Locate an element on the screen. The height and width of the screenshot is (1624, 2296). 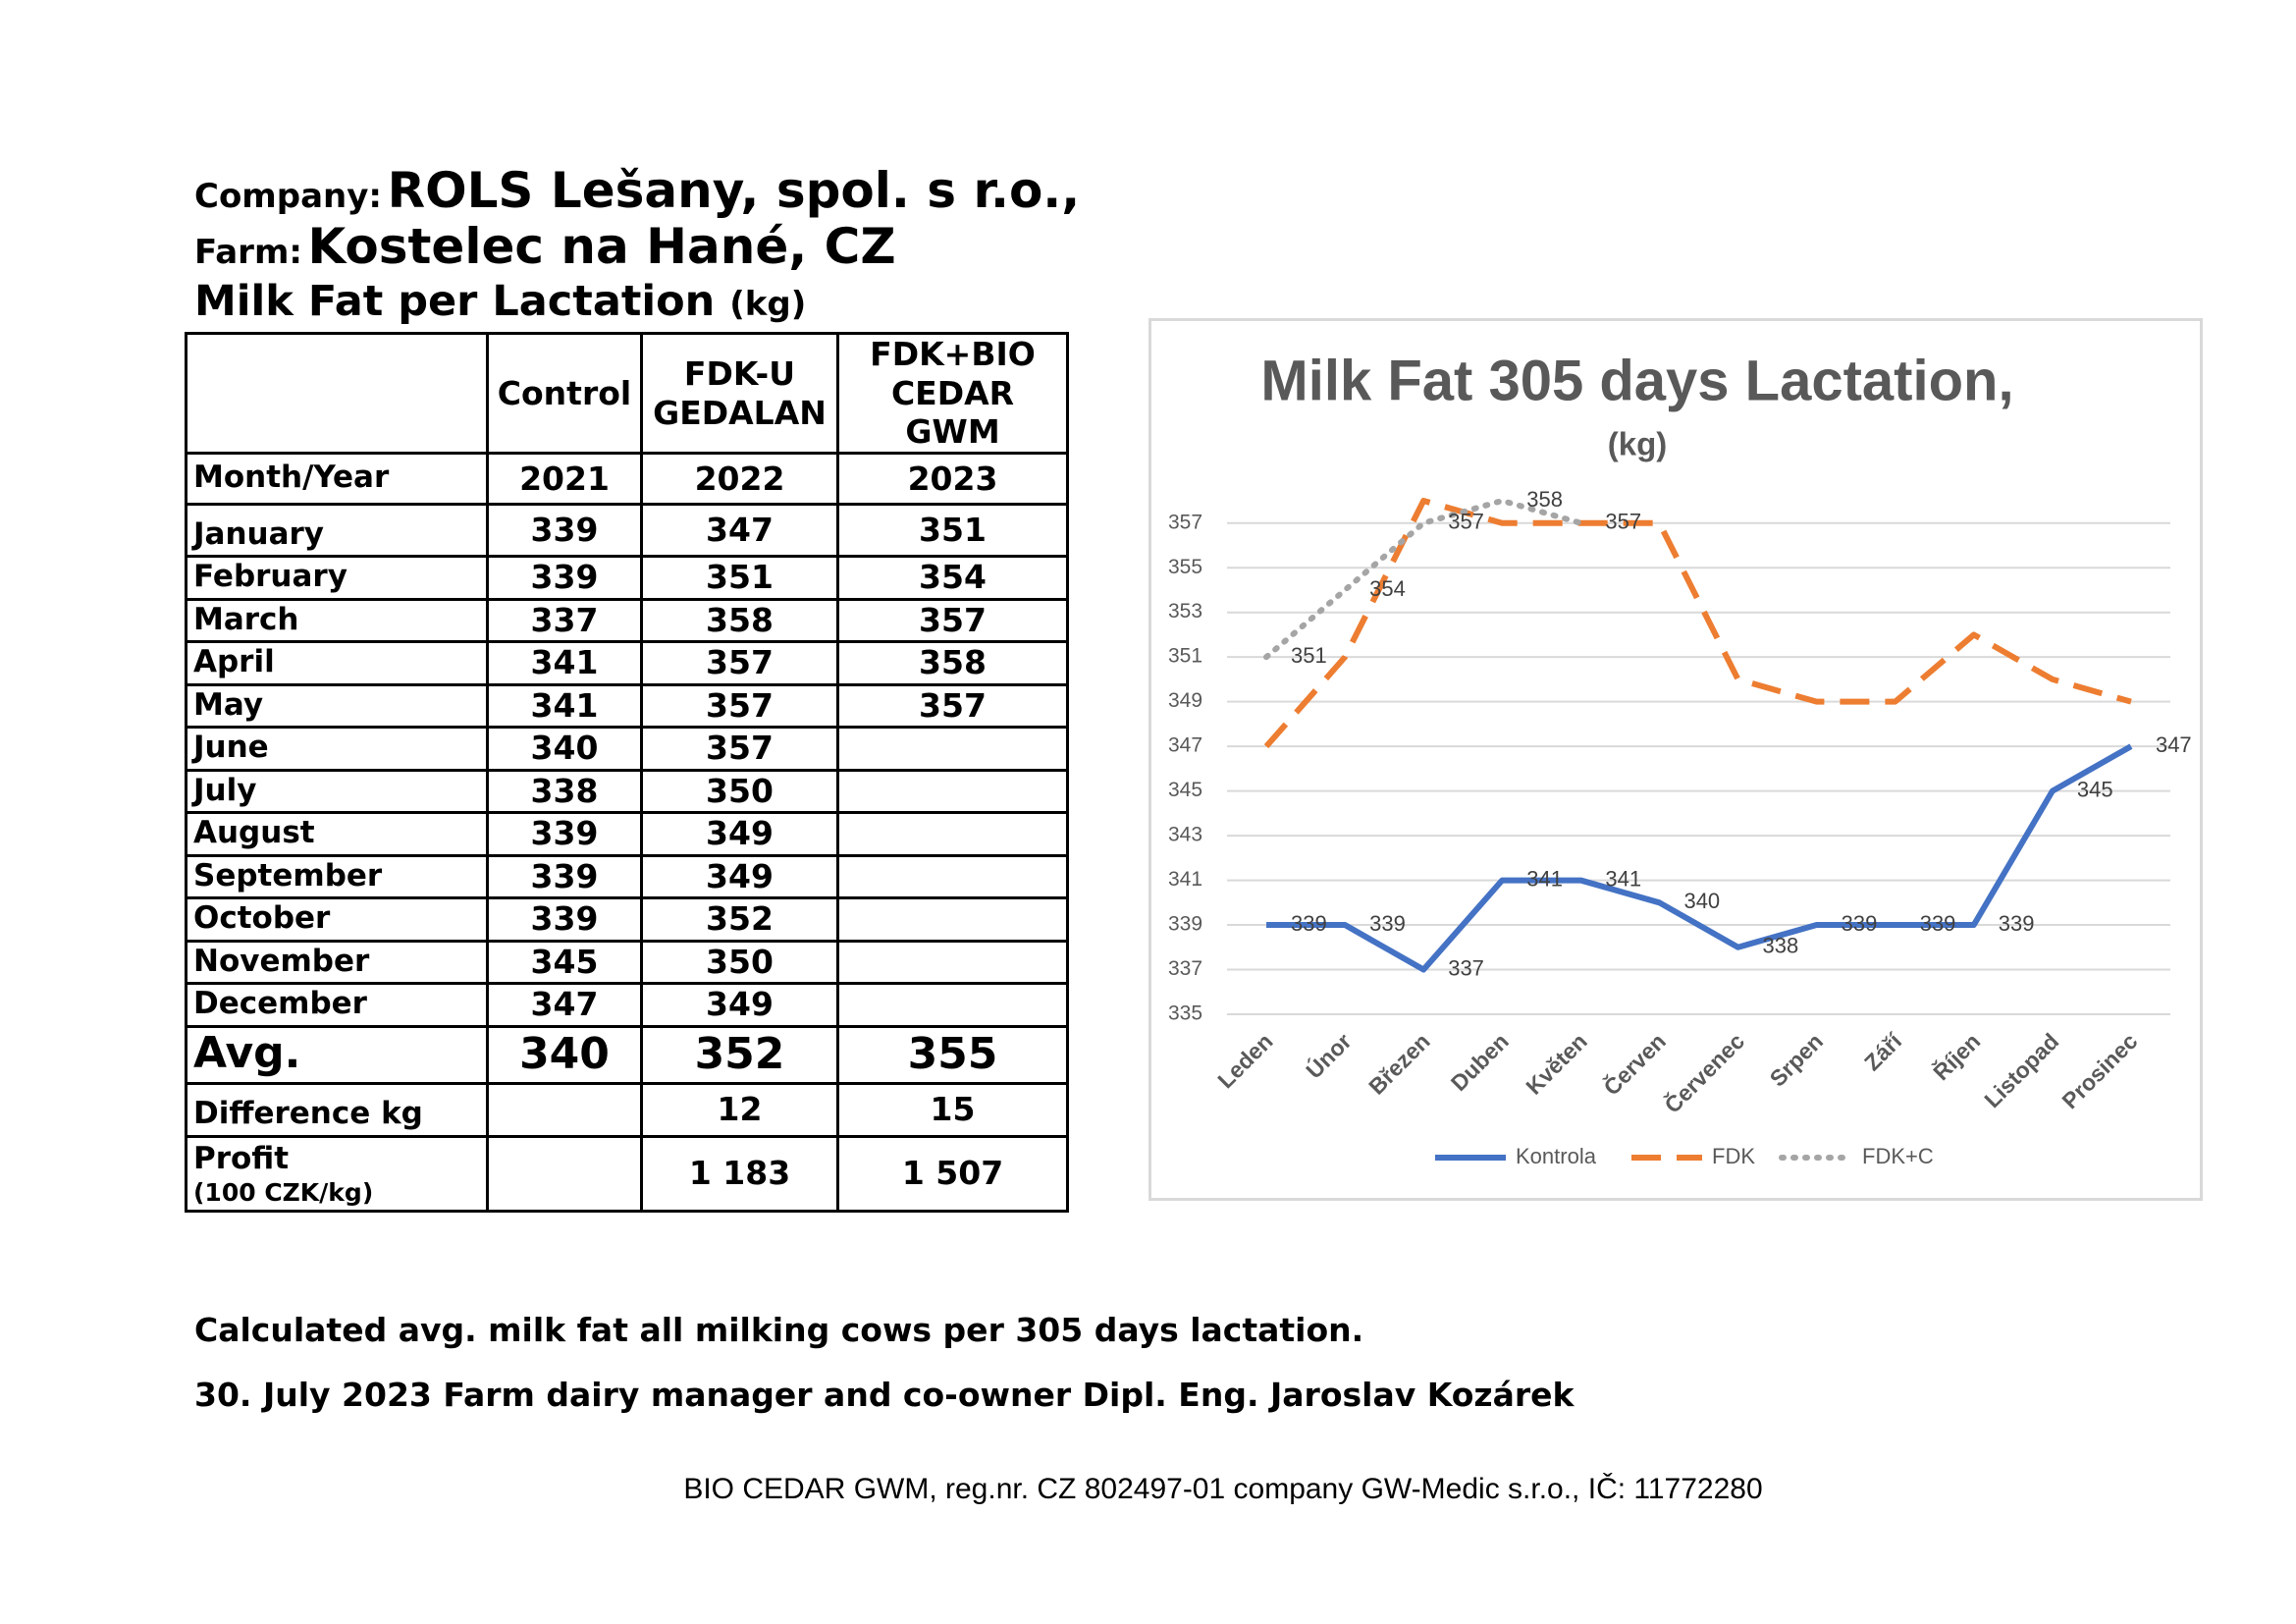
chart-subtitle: (kg) is located at coordinates (1638, 444).